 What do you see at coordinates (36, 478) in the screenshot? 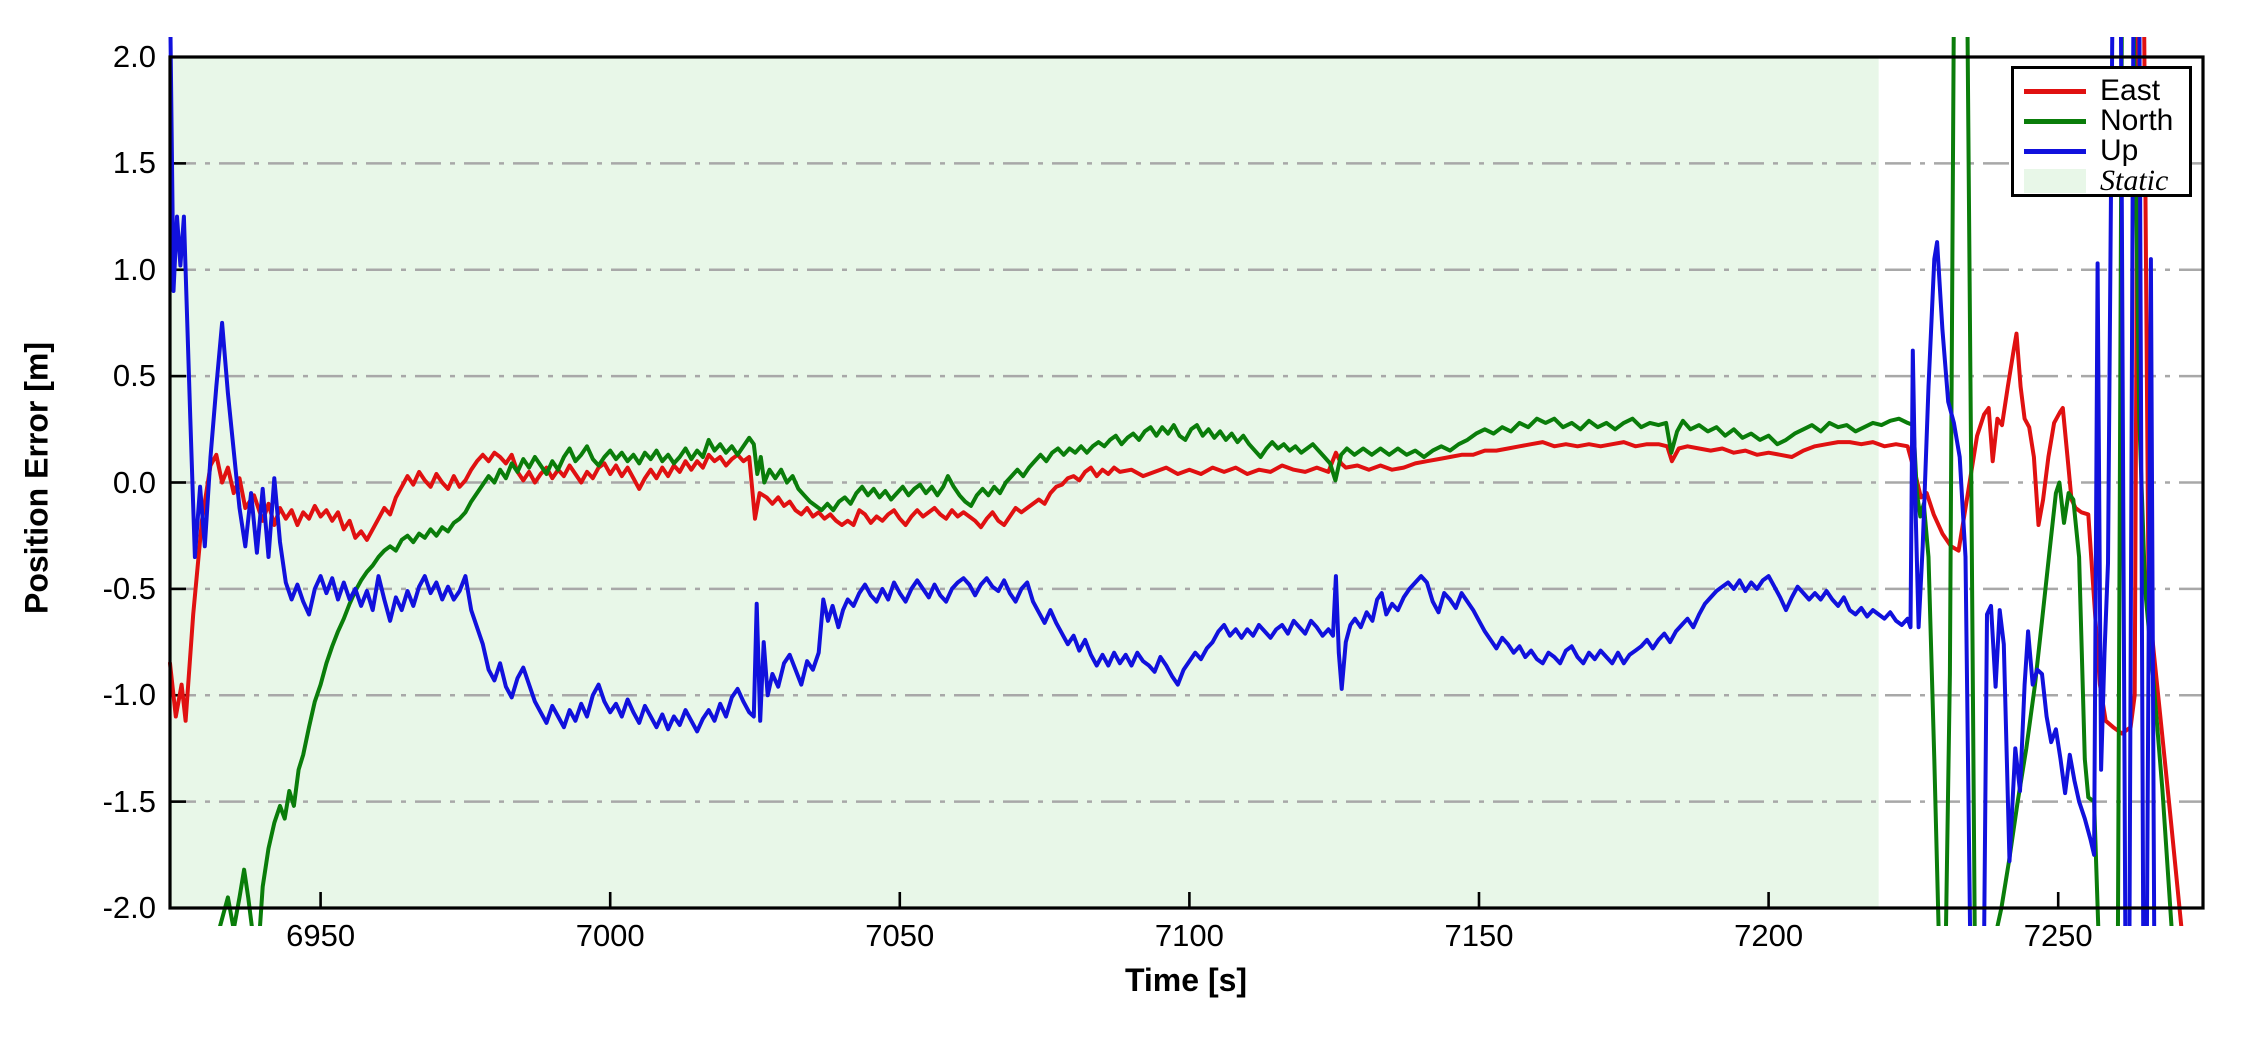
I see `y-axis-title: Position Error [m]` at bounding box center [36, 478].